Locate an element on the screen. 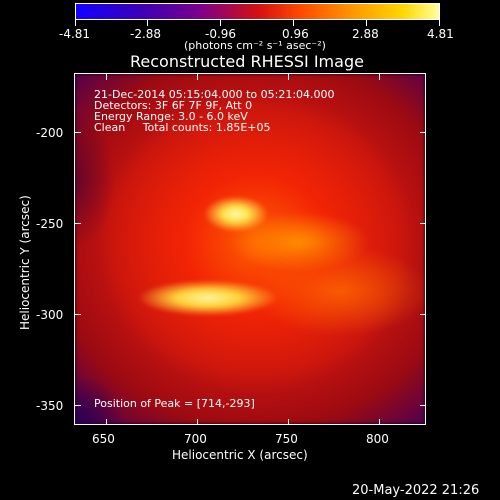  x-tick-label: 650 is located at coordinates (103, 439).